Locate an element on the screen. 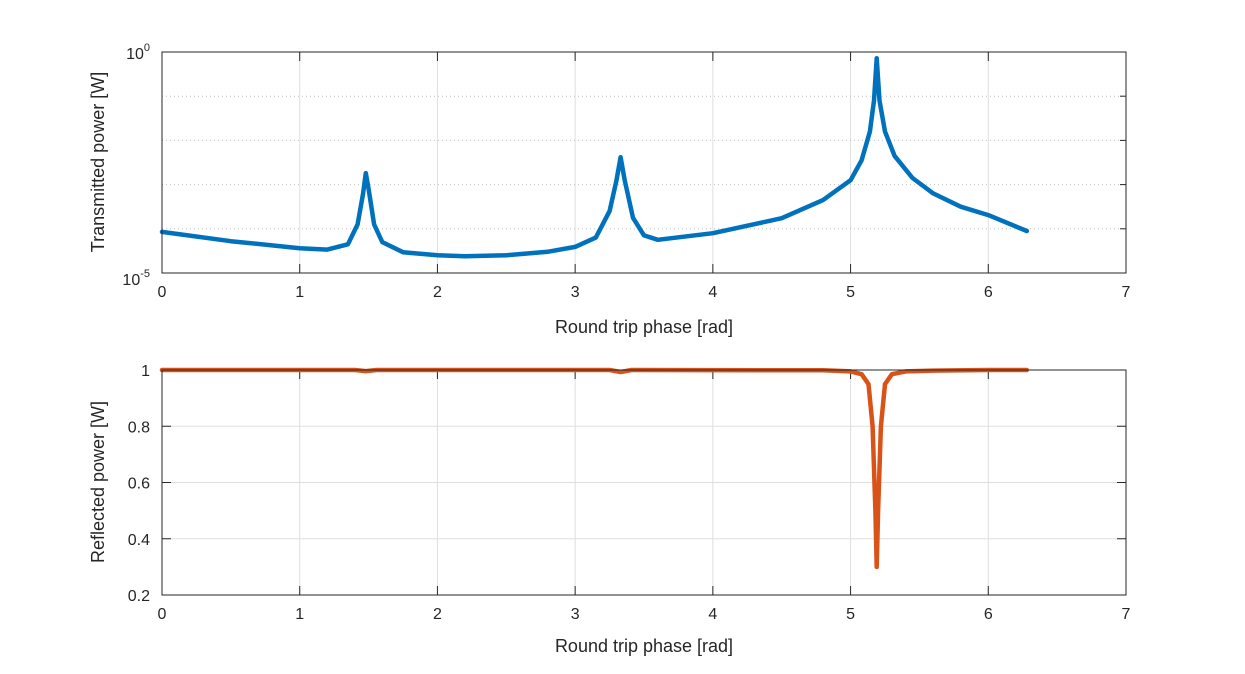 Image resolution: width=1245 pixels, height=674 pixels. y-axis-label: Transmitted power [W] is located at coordinates (98, 162).